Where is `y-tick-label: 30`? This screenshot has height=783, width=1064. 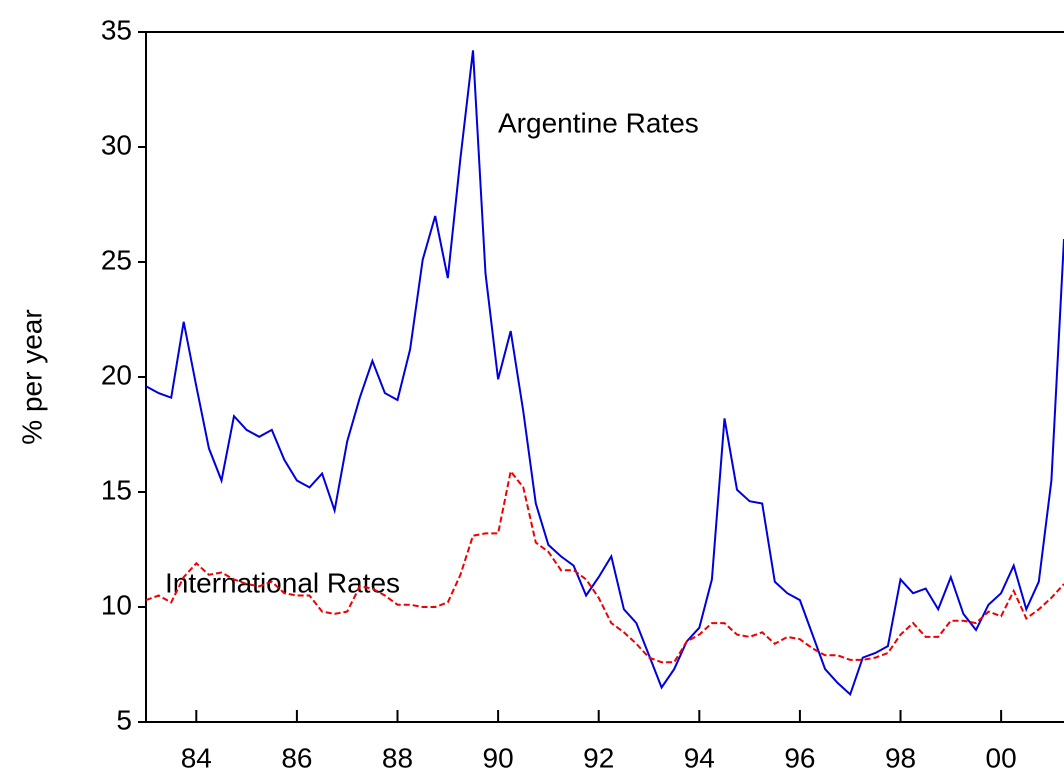
y-tick-label: 30 is located at coordinates (116, 144).